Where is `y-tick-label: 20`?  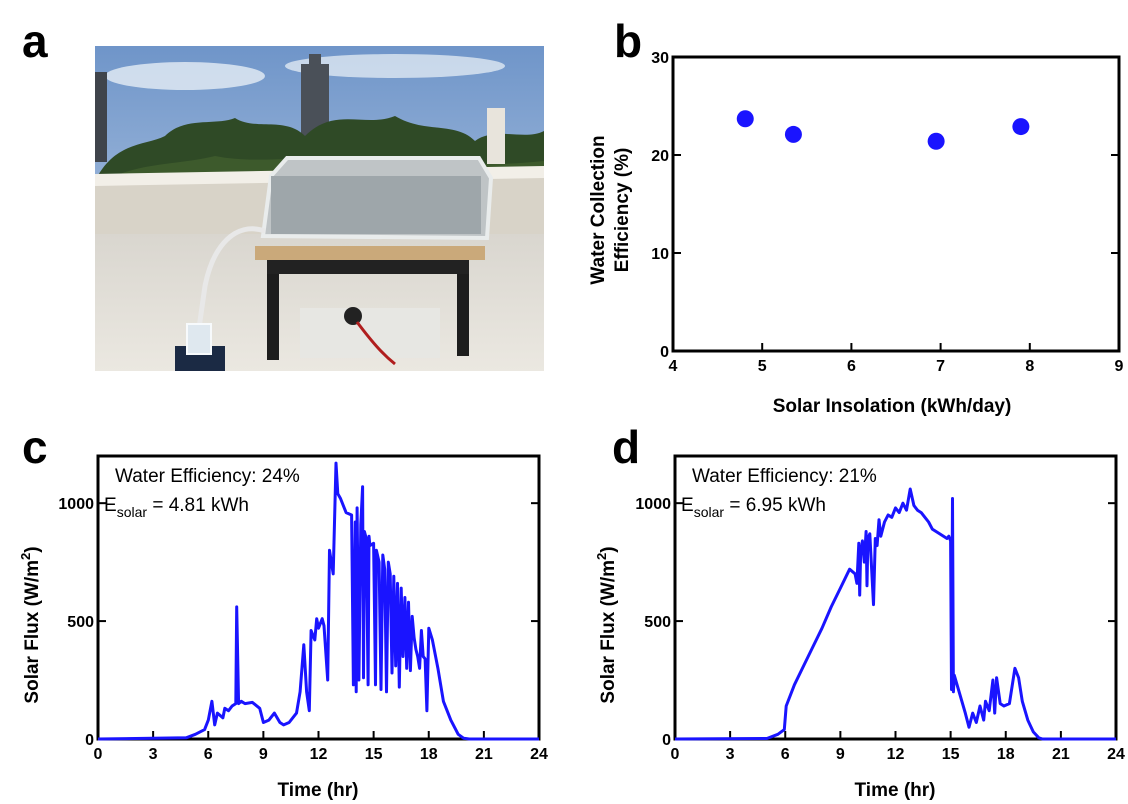 y-tick-label: 20 is located at coordinates (660, 156).